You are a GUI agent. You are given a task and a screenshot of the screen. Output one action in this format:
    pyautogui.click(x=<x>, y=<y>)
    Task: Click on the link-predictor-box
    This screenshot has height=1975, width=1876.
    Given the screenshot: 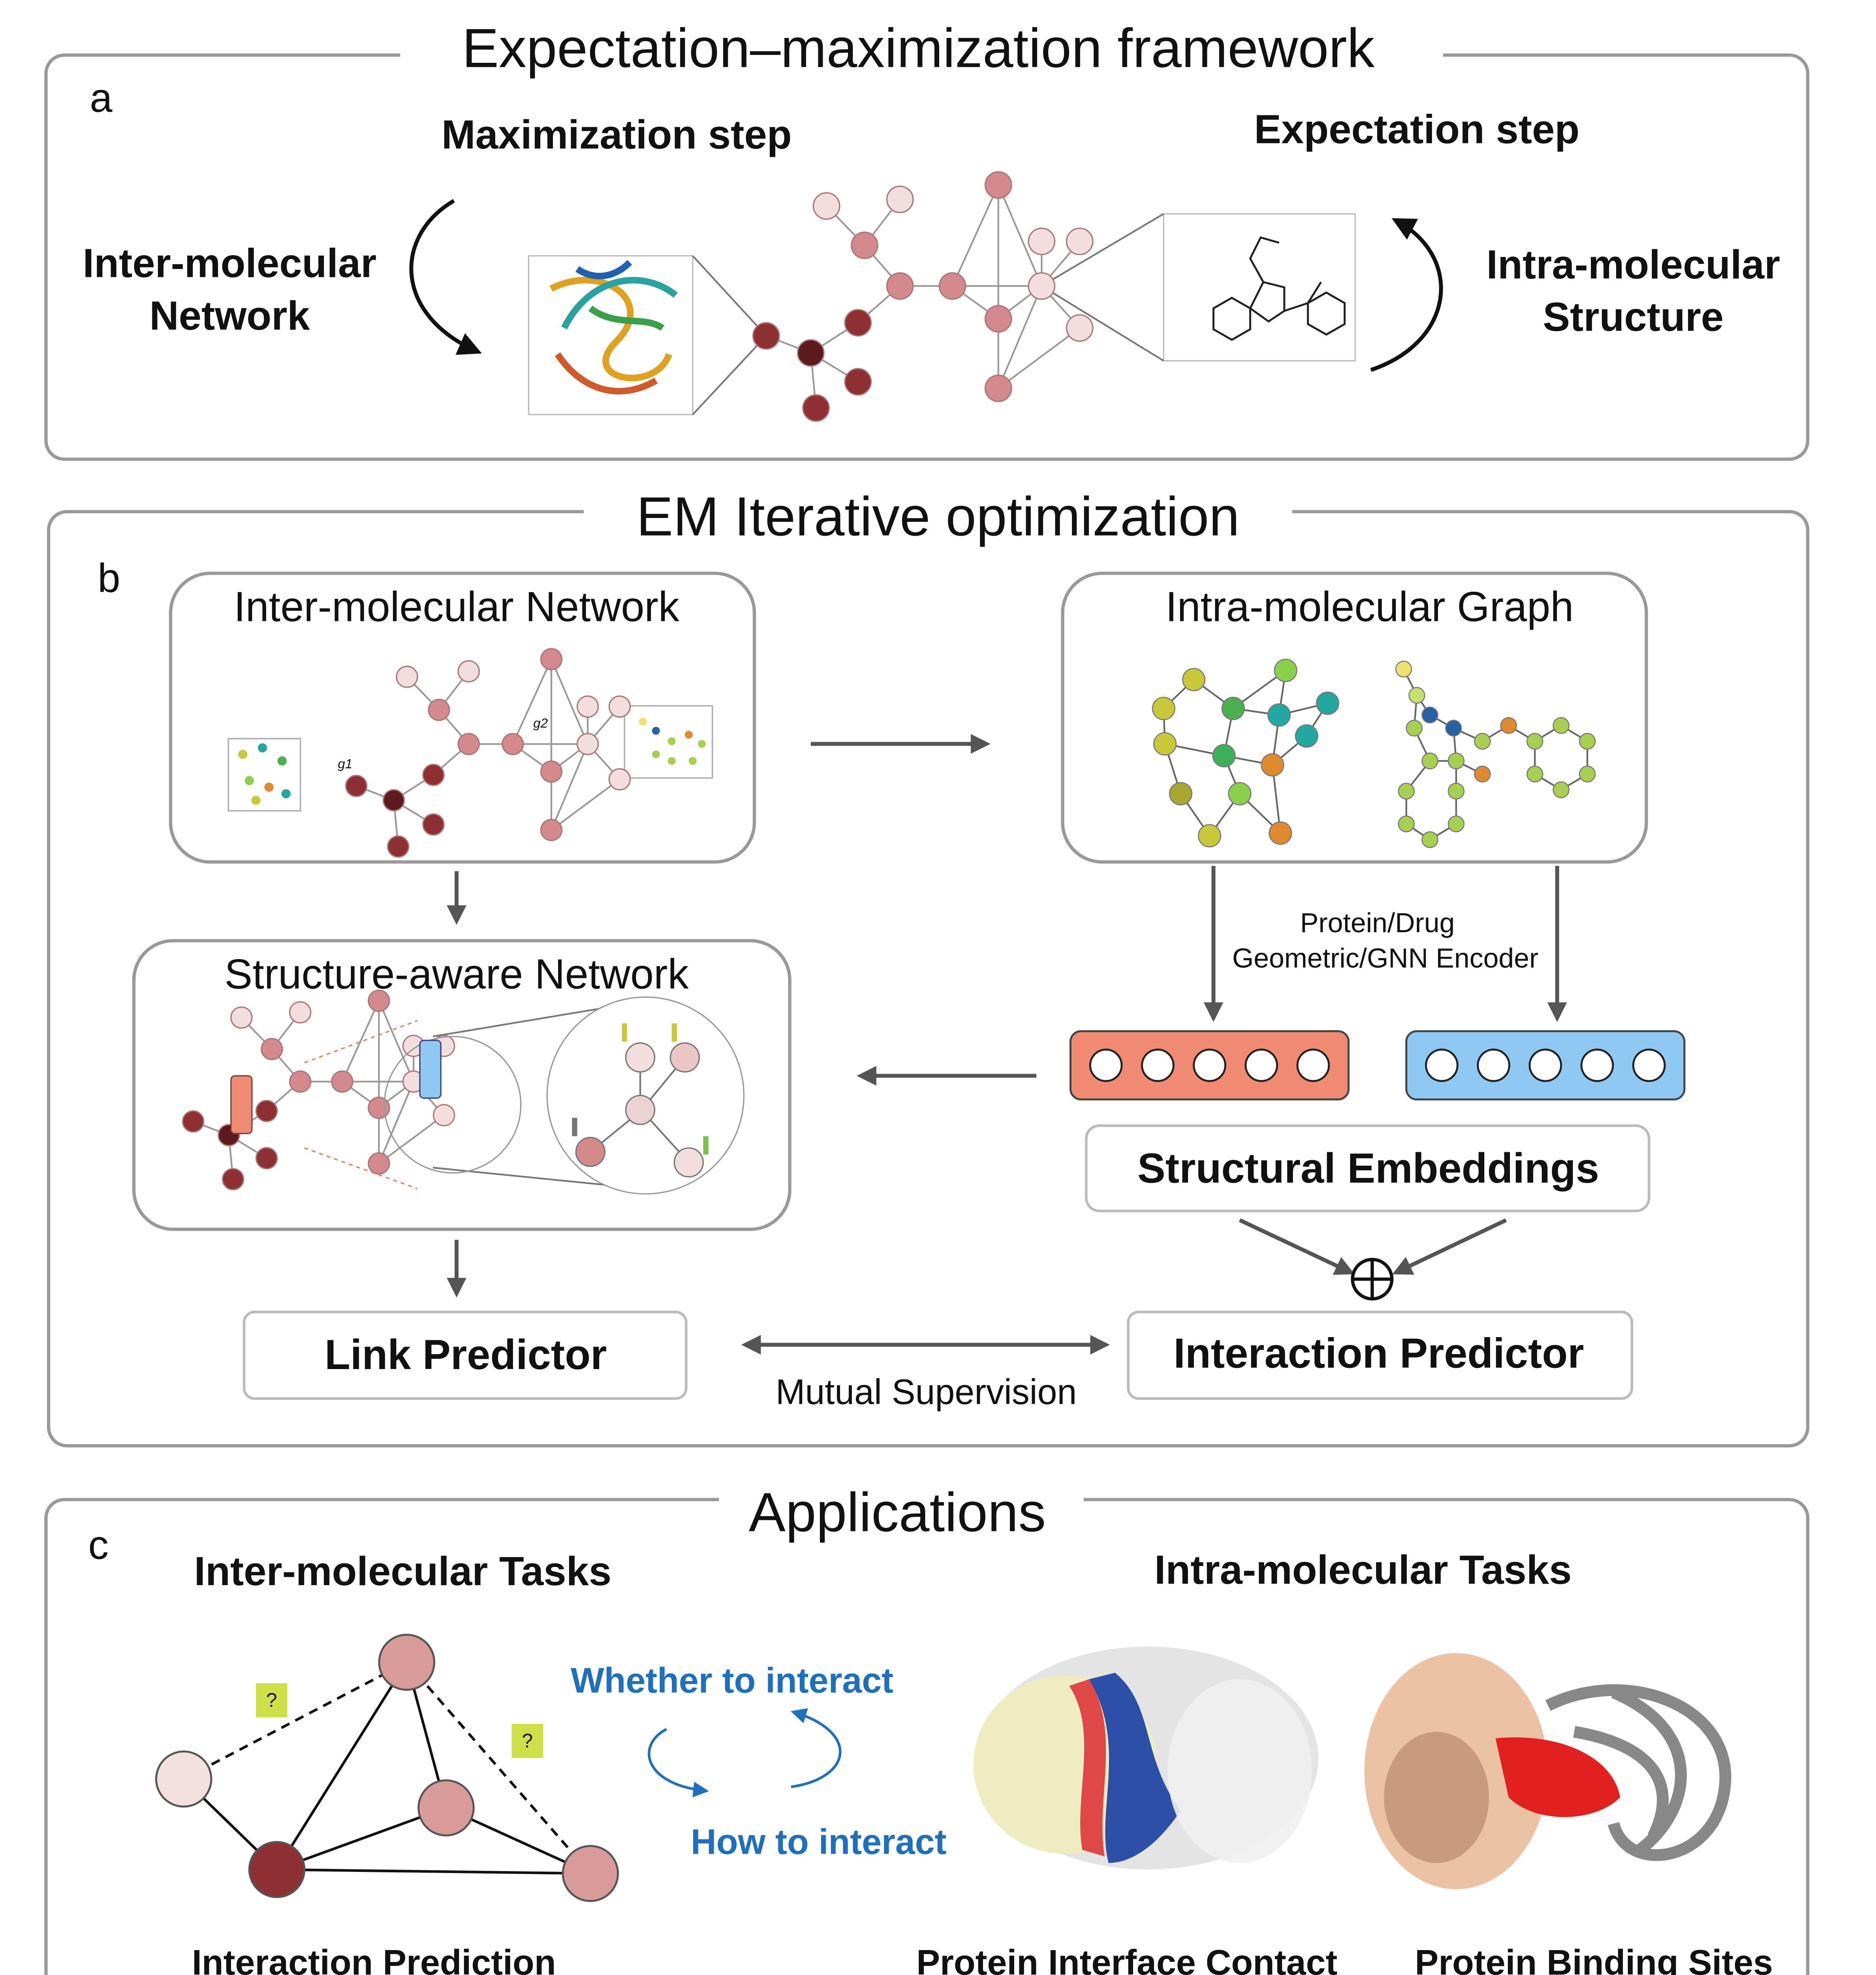 What is the action you would take?
    pyautogui.click(x=465, y=1356)
    